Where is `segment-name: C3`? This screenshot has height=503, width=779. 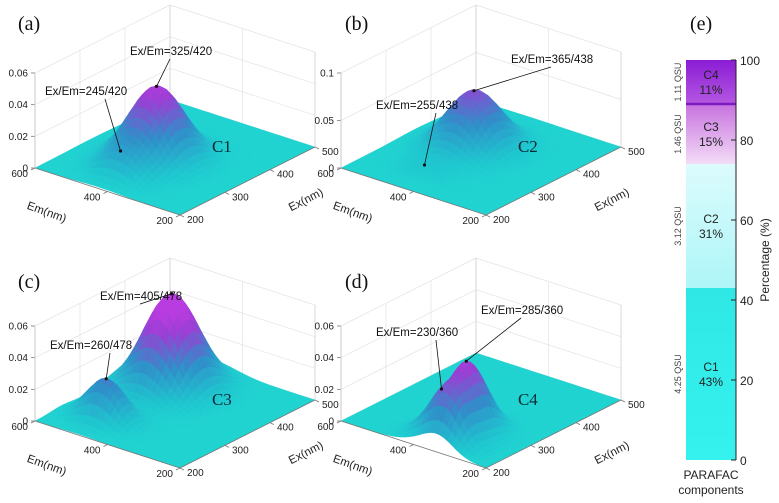
segment-name: C3 is located at coordinates (711, 127).